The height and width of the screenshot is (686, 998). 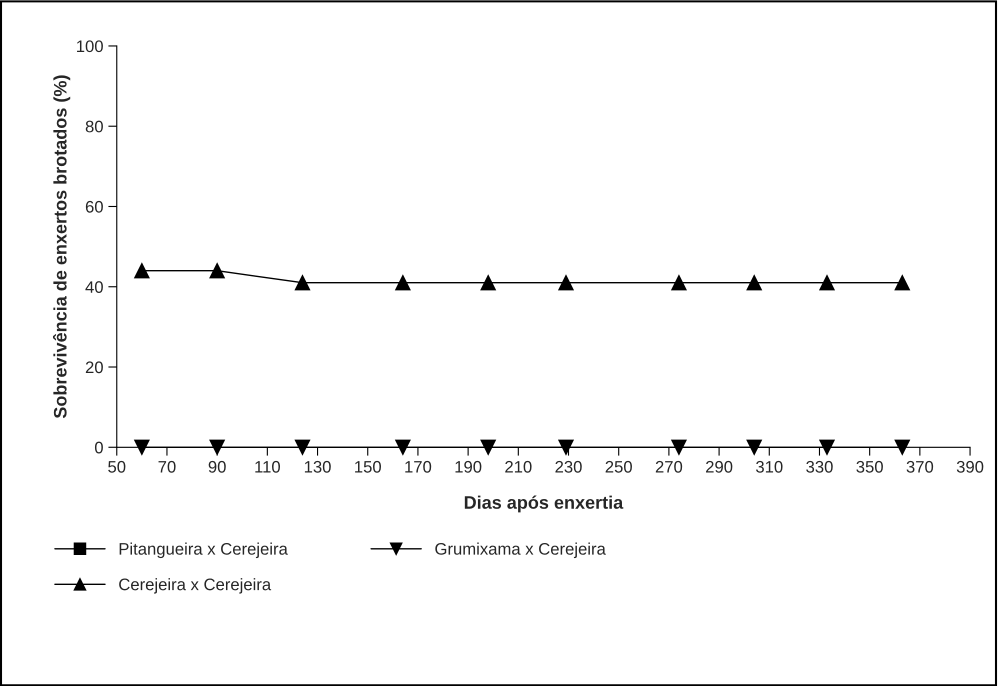 I want to click on x-tick-label: 290, so click(x=719, y=466).